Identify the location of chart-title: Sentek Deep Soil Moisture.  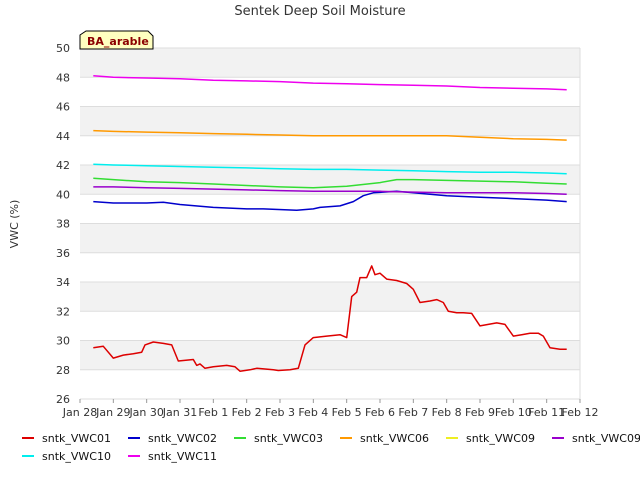
(319, 11).